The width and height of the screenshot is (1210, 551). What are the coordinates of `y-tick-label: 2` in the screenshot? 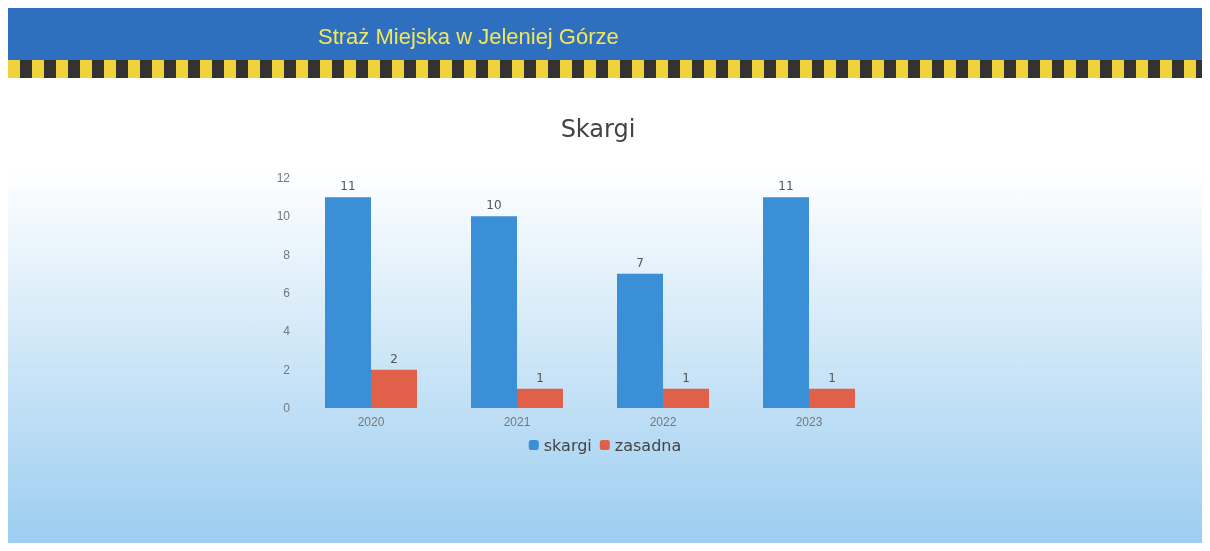 It's located at (287, 369).